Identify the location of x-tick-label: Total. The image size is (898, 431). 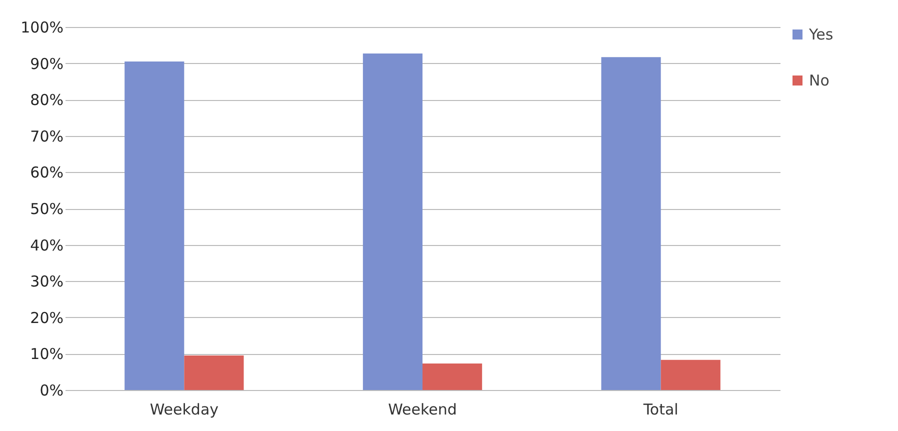
(660, 409).